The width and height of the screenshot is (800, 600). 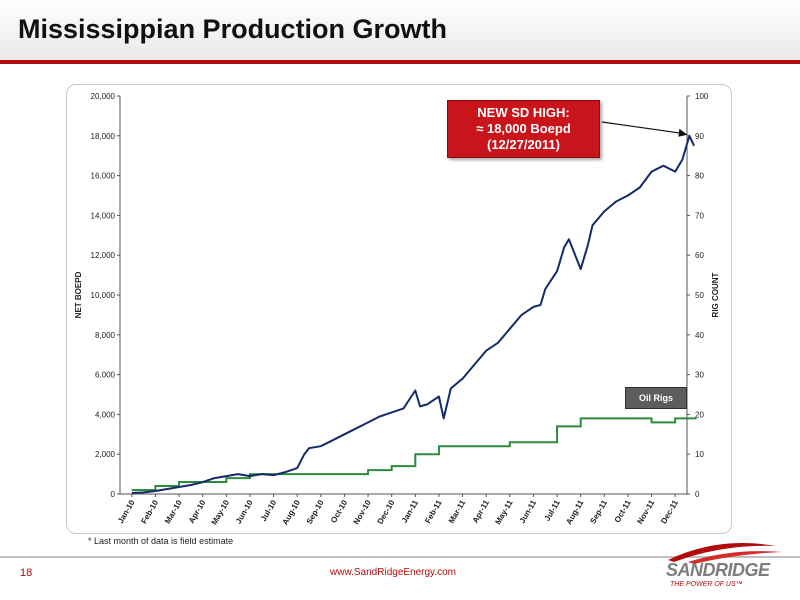 I want to click on slide-title: Mississippian Production Growth, so click(x=233, y=29).